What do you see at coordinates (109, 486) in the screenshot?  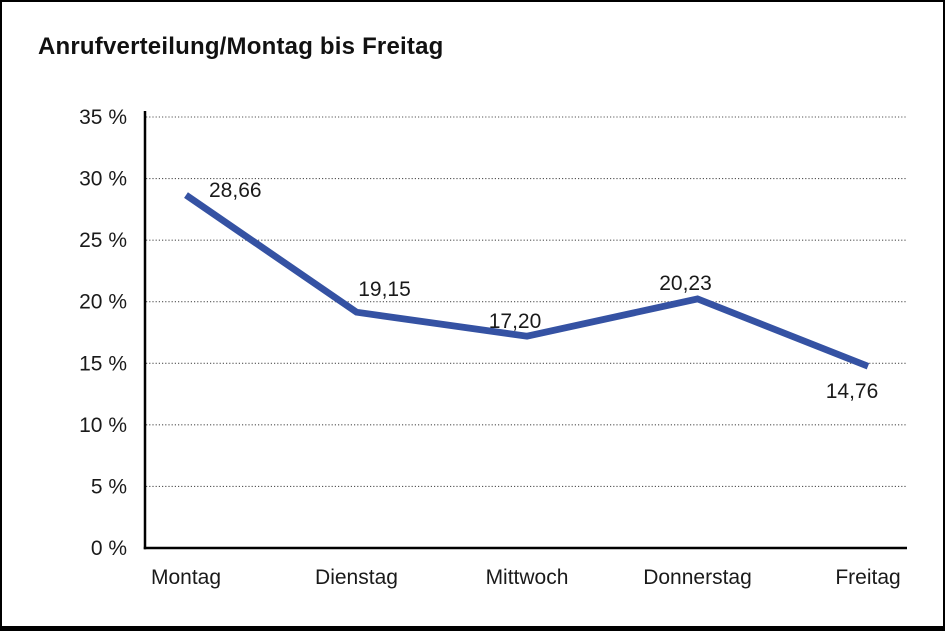 I see `y-tick-label: 5 %` at bounding box center [109, 486].